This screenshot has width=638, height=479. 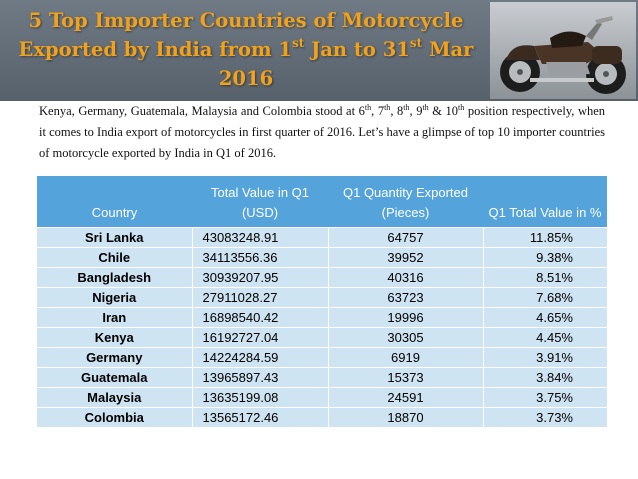 I want to click on cell-country: Sri Lanka, so click(x=114, y=237).